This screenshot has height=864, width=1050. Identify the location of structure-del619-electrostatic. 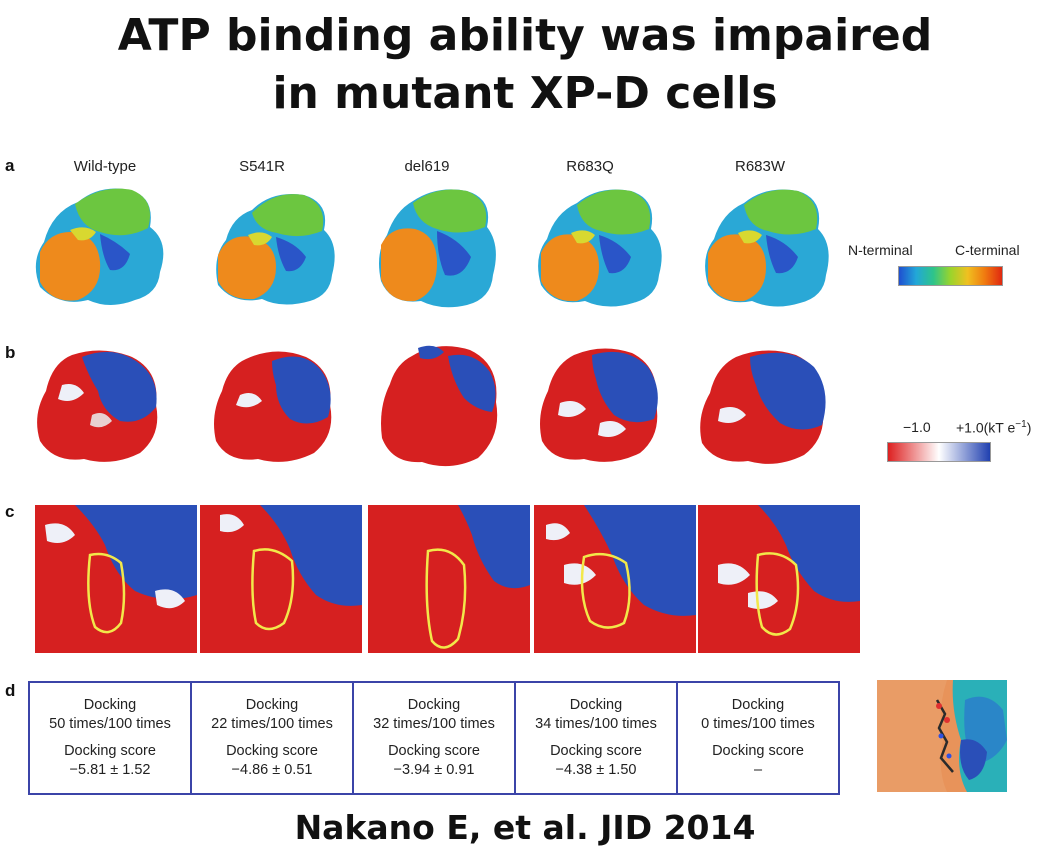
(439, 406).